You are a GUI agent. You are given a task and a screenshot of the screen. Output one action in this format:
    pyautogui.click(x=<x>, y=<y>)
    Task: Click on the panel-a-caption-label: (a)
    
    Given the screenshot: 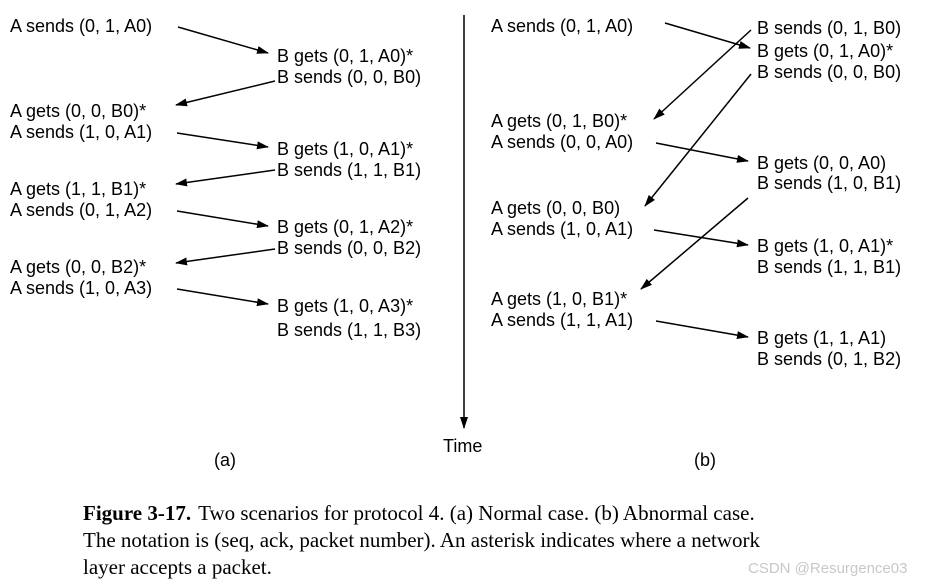 What is the action you would take?
    pyautogui.click(x=225, y=460)
    